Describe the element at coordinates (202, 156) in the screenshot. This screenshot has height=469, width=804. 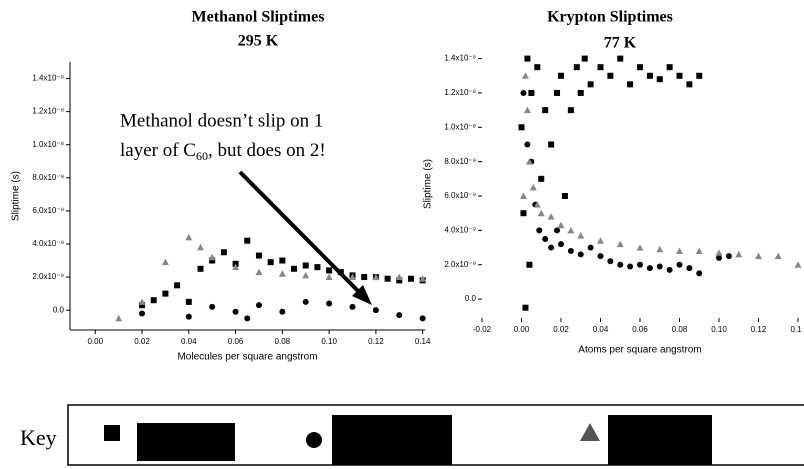
I see `annotation-subscript: 60` at that location.